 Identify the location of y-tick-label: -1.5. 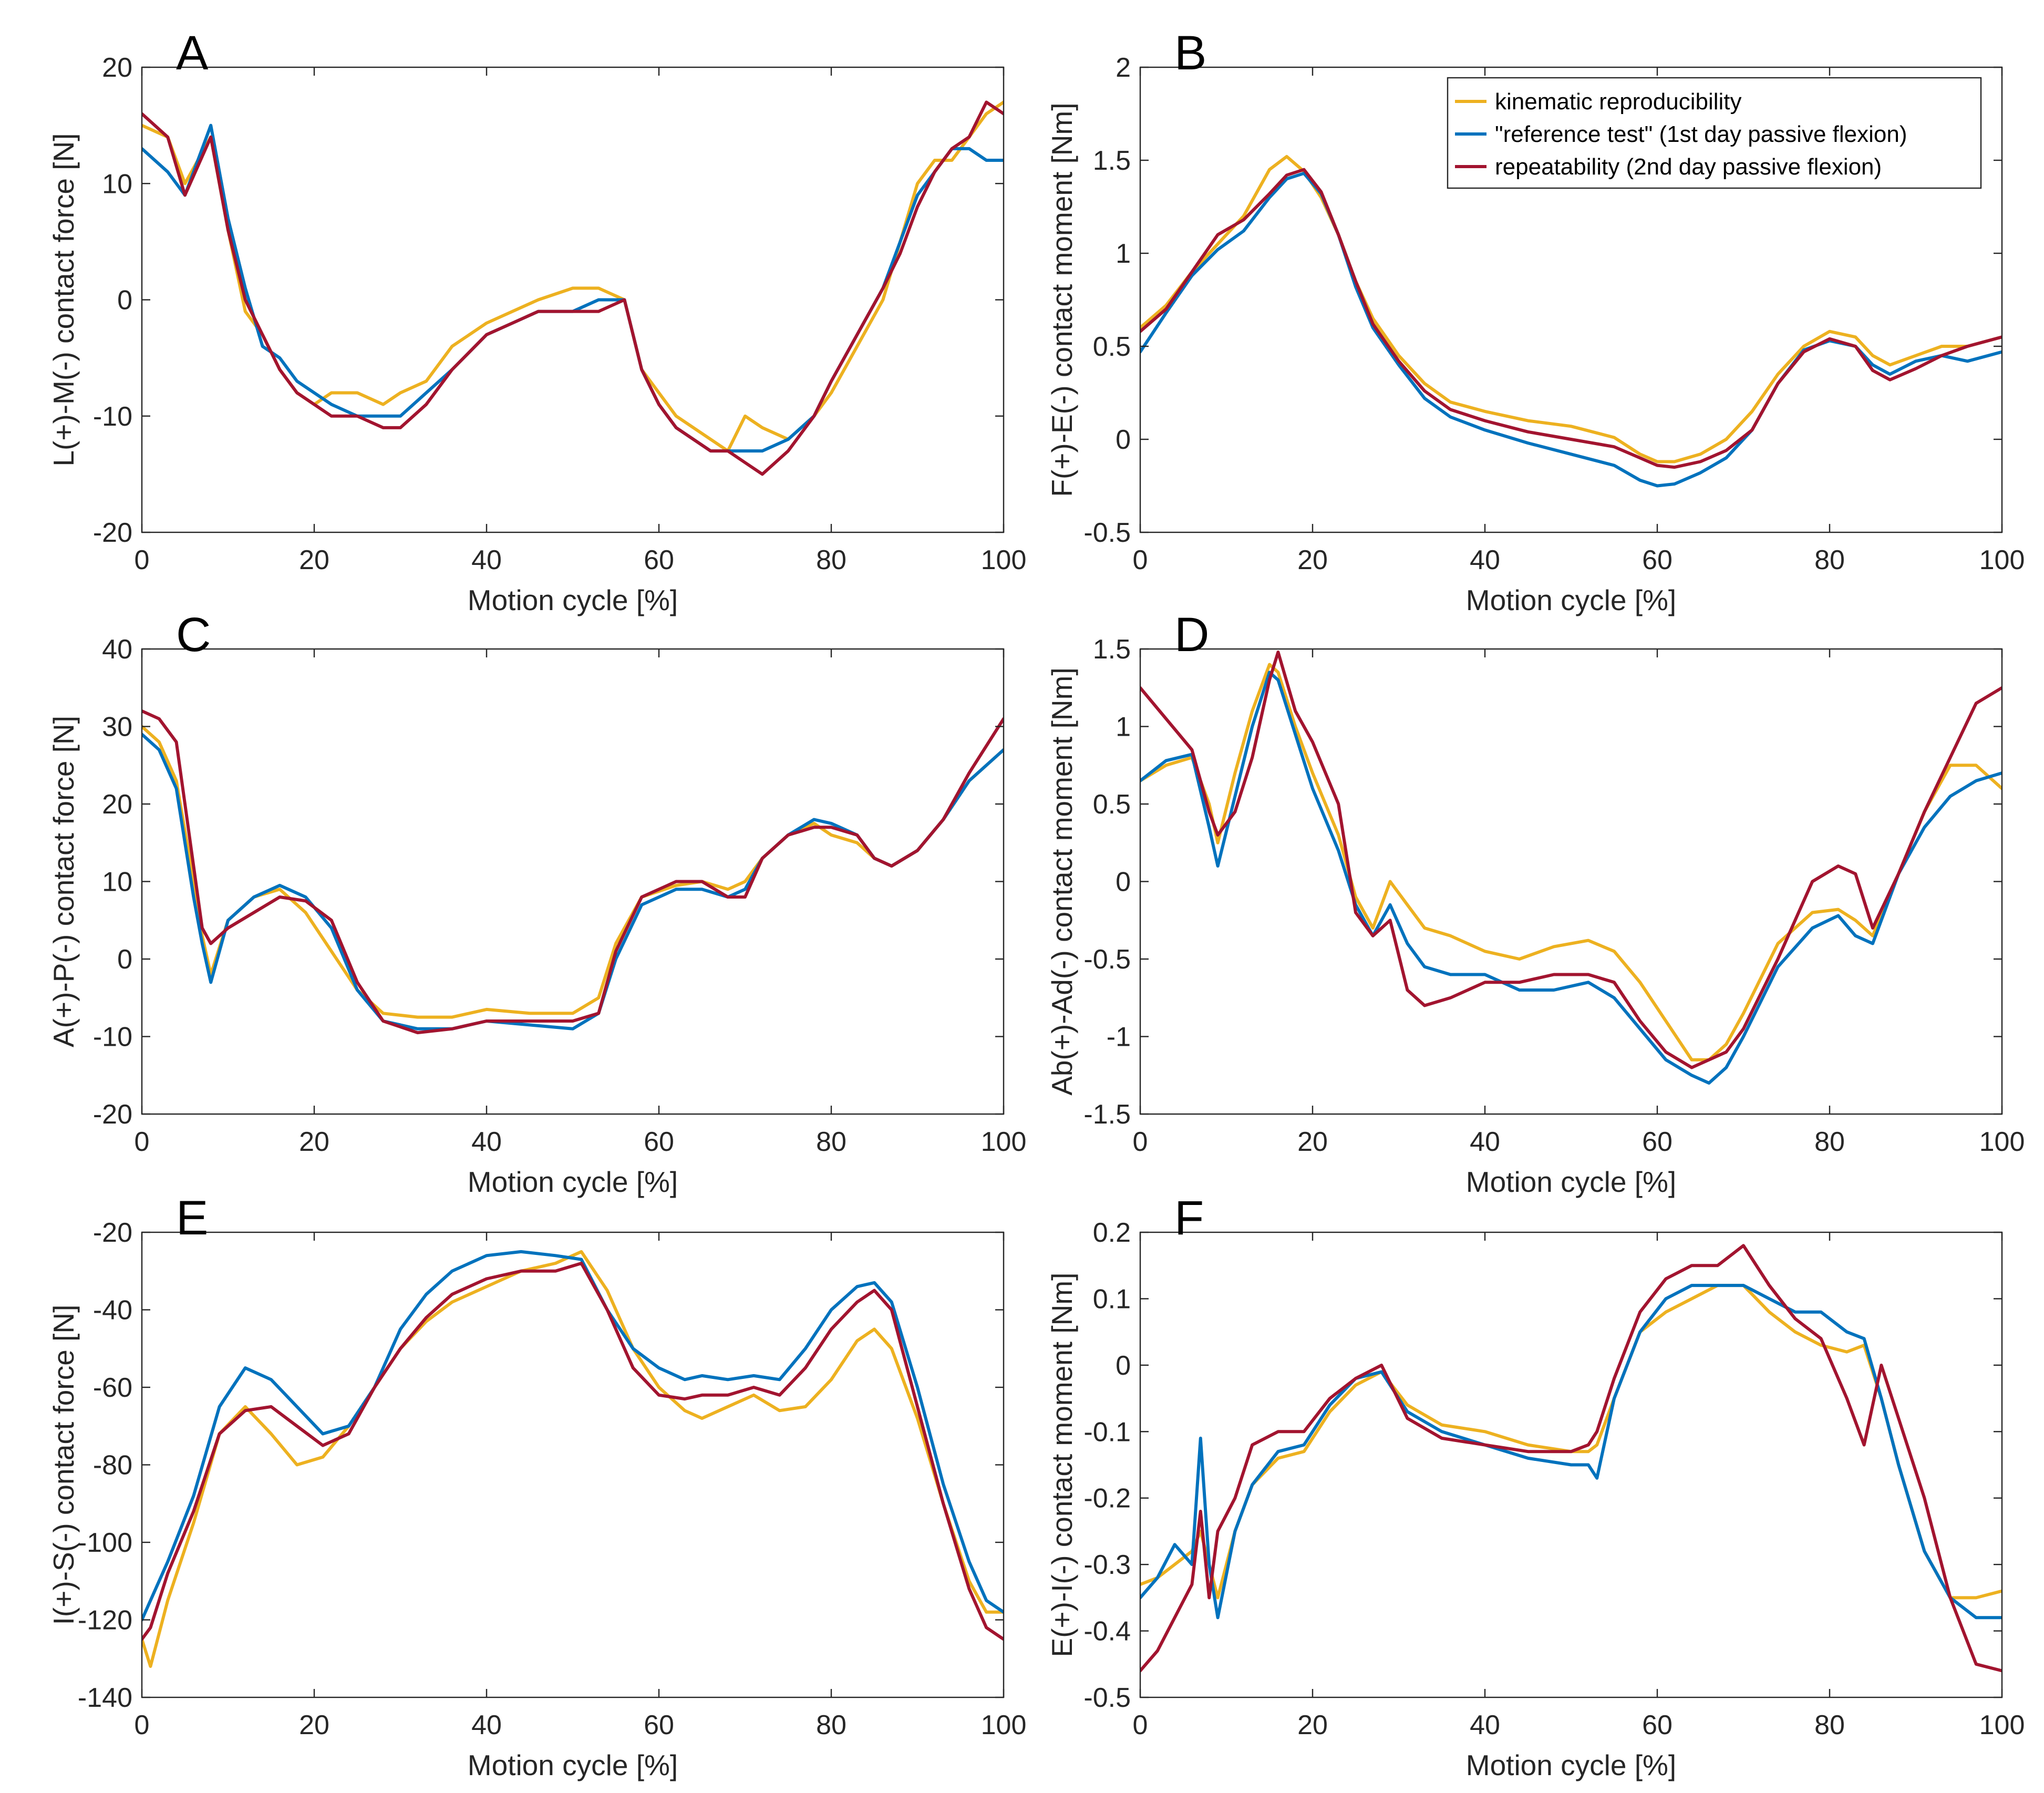
(1107, 1114).